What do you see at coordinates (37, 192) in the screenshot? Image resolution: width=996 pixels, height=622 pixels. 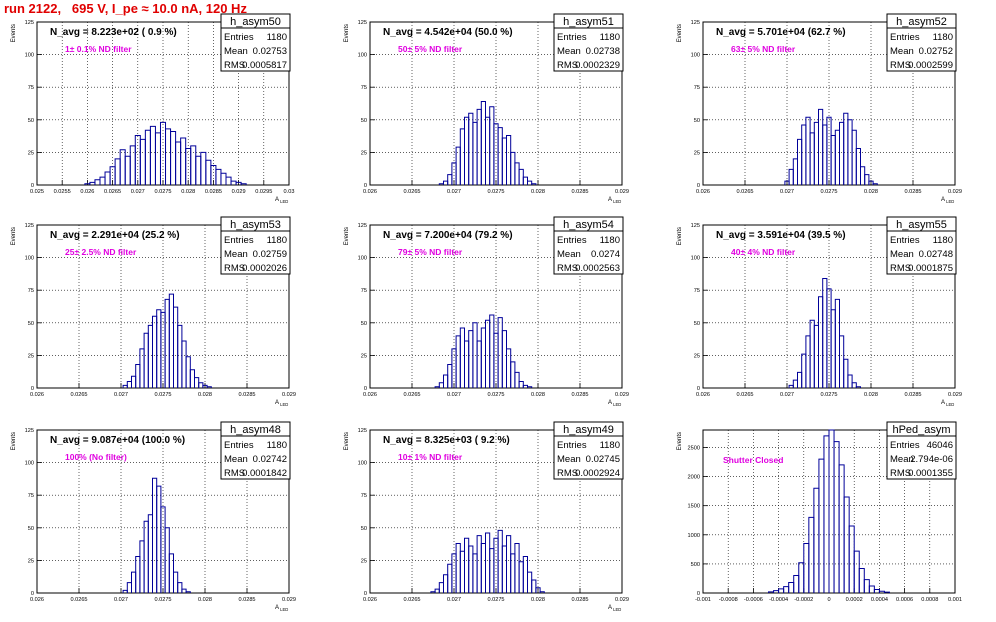 I see `x-tick-label: 0.025` at bounding box center [37, 192].